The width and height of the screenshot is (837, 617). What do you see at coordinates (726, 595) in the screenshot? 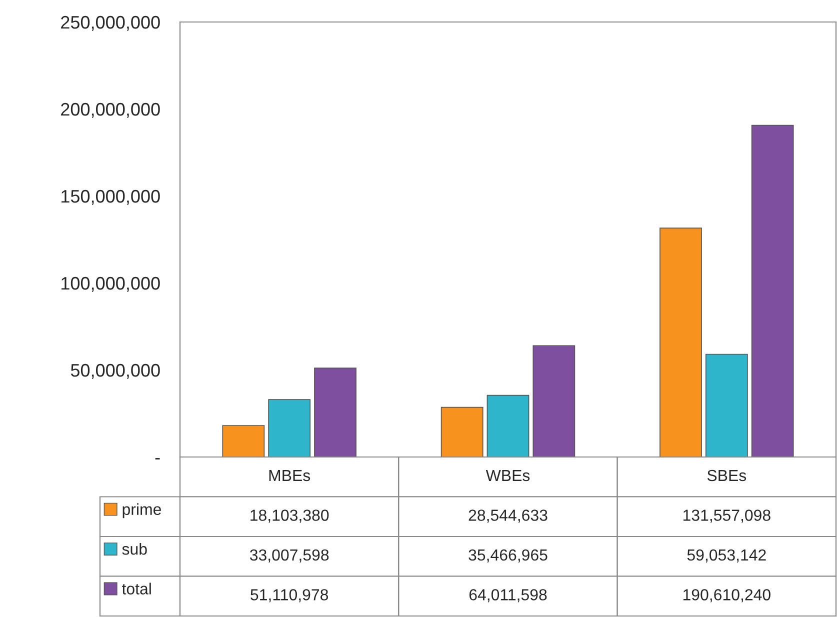
I see `data-label: 190,610,240` at bounding box center [726, 595].